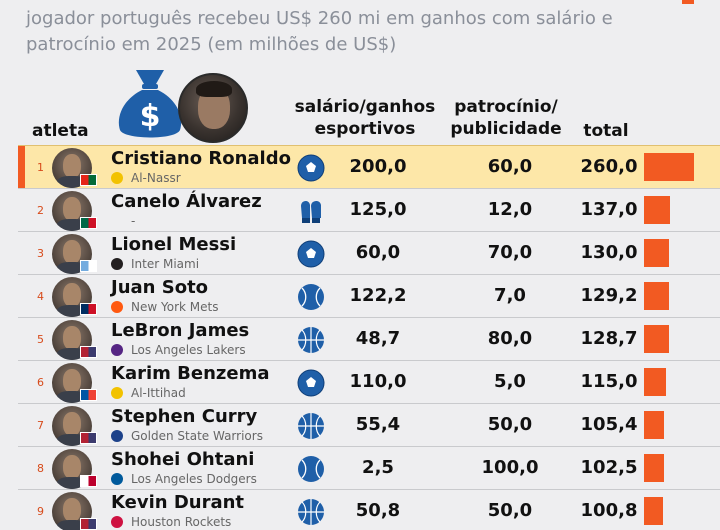 This screenshot has width=720, height=530. I want to click on club-name: Al-Nassr, so click(156, 178).